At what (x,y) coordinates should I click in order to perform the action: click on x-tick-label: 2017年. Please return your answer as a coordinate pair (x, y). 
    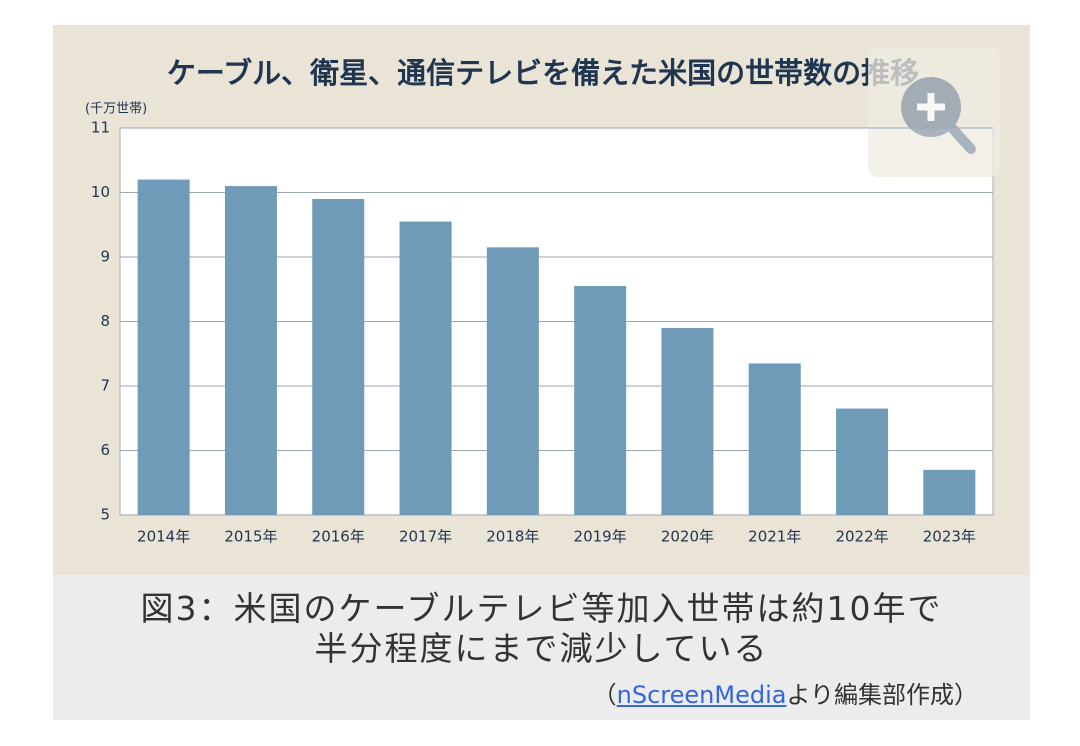
    Looking at the image, I should click on (425, 537).